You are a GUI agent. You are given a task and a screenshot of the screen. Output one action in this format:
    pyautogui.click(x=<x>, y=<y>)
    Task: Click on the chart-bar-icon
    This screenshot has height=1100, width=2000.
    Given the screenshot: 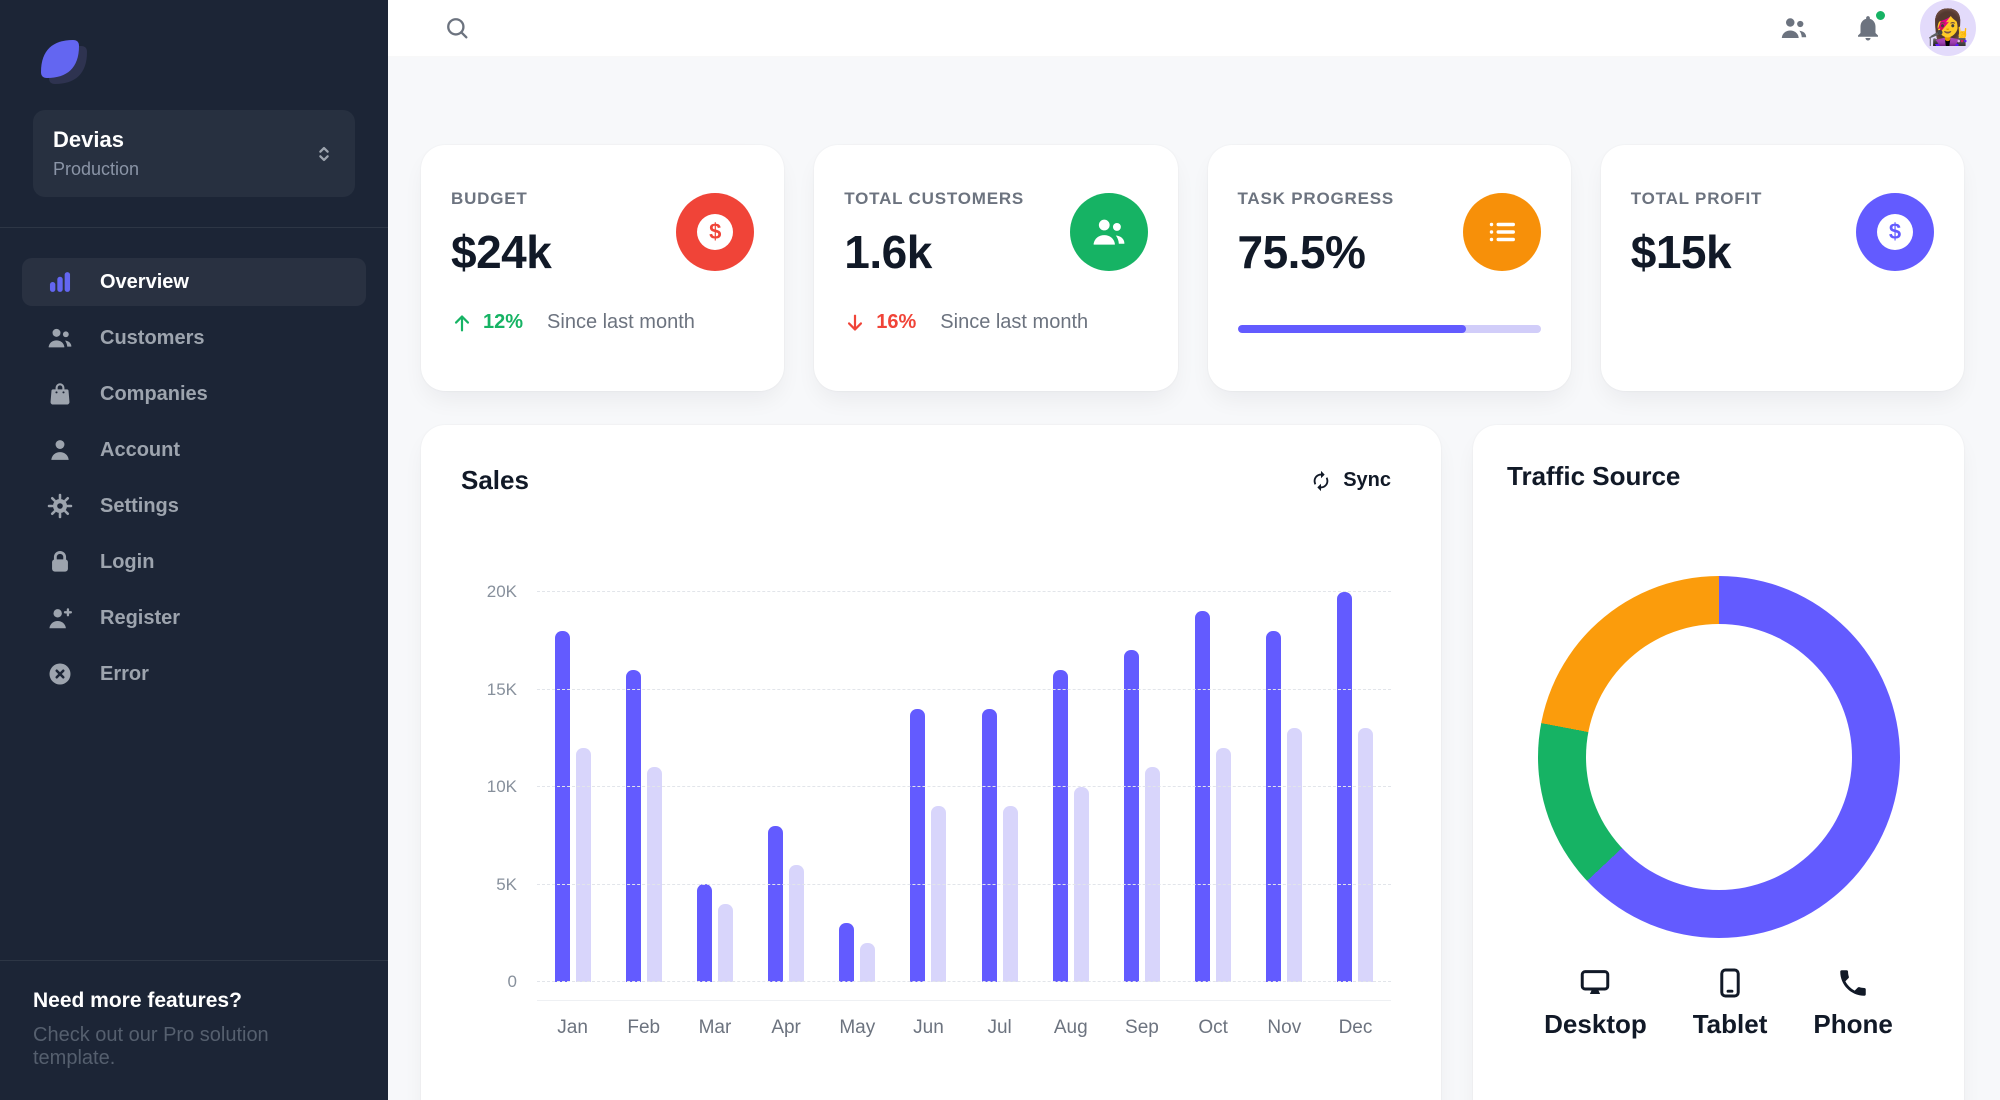 What is the action you would take?
    pyautogui.click(x=60, y=282)
    